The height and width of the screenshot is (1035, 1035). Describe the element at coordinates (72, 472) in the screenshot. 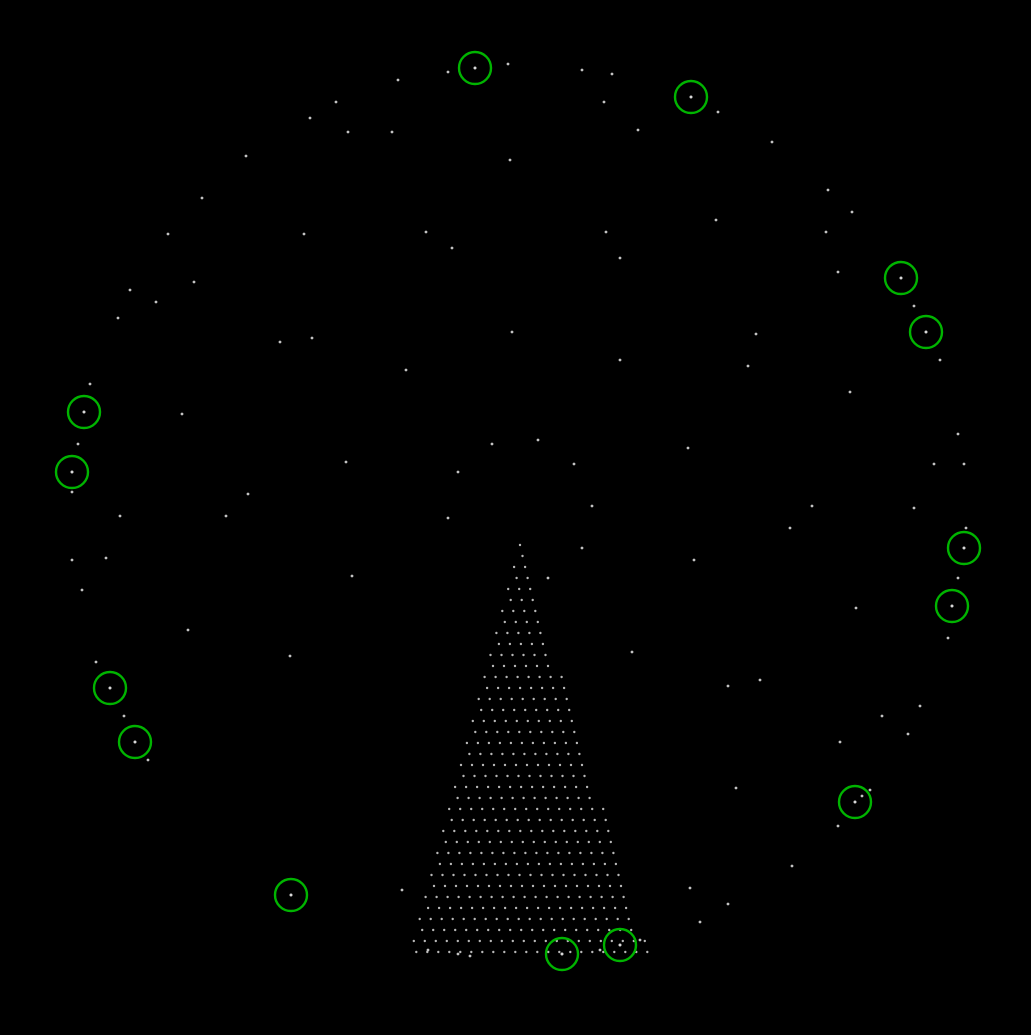

I see `green-circle-marker` at that location.